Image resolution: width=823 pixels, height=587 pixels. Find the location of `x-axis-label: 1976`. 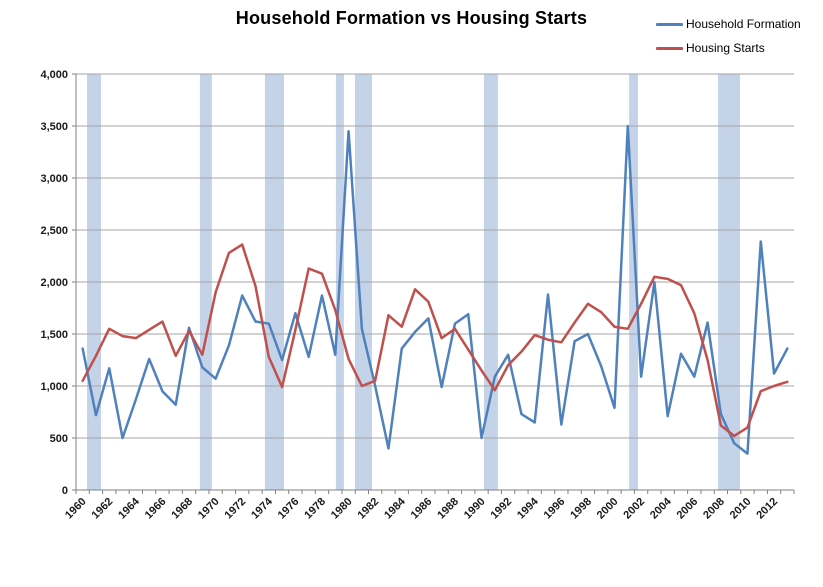

x-axis-label: 1976 is located at coordinates (289, 509).